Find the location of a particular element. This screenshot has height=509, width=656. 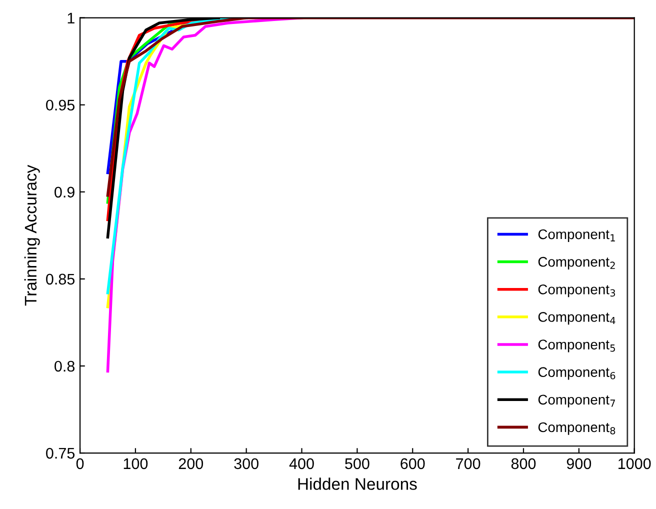

x-tick-label: 400 is located at coordinates (301, 464).